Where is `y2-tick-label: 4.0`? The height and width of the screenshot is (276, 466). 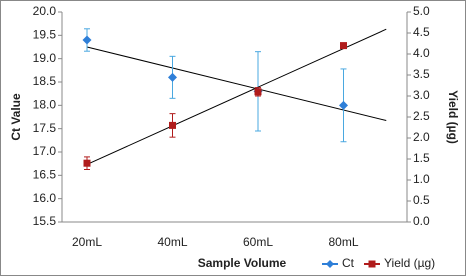
y2-tick-label: 4.0 is located at coordinates (421, 53).